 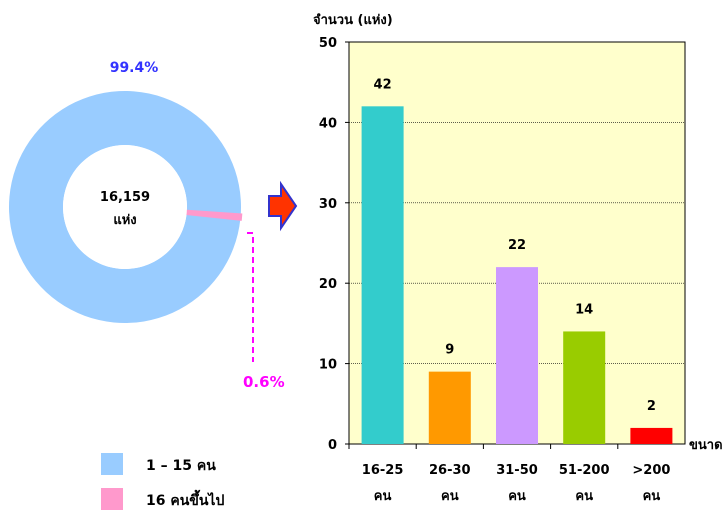 What do you see at coordinates (162, 481) in the screenshot?
I see `legend: 1 – 15 คน 16 คนขึ้นไป` at bounding box center [162, 481].